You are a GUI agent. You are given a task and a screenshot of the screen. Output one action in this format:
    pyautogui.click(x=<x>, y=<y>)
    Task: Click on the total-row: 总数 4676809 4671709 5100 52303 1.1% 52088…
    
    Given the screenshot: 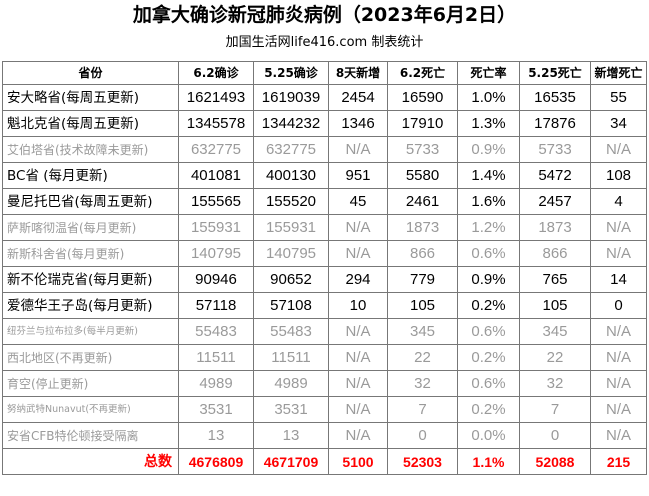 What is the action you would take?
    pyautogui.click(x=324, y=461)
    